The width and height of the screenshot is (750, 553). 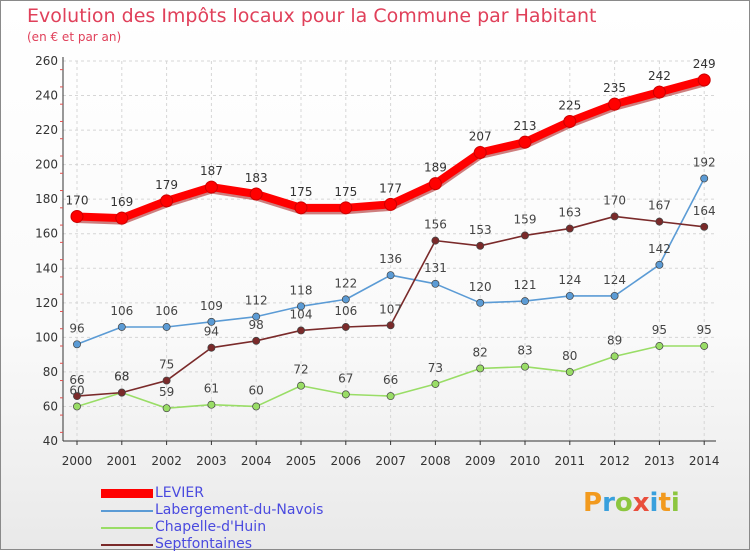 I want to click on data-label-chapelle-d-huin: 72, so click(x=300, y=370).